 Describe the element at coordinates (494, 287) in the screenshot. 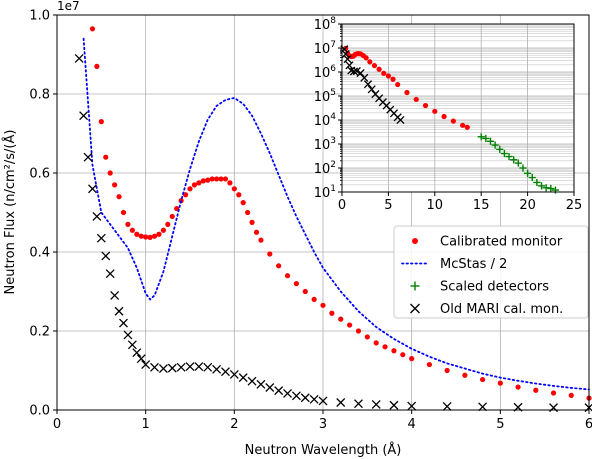

I see `legend-label: Scaled detectors` at that location.